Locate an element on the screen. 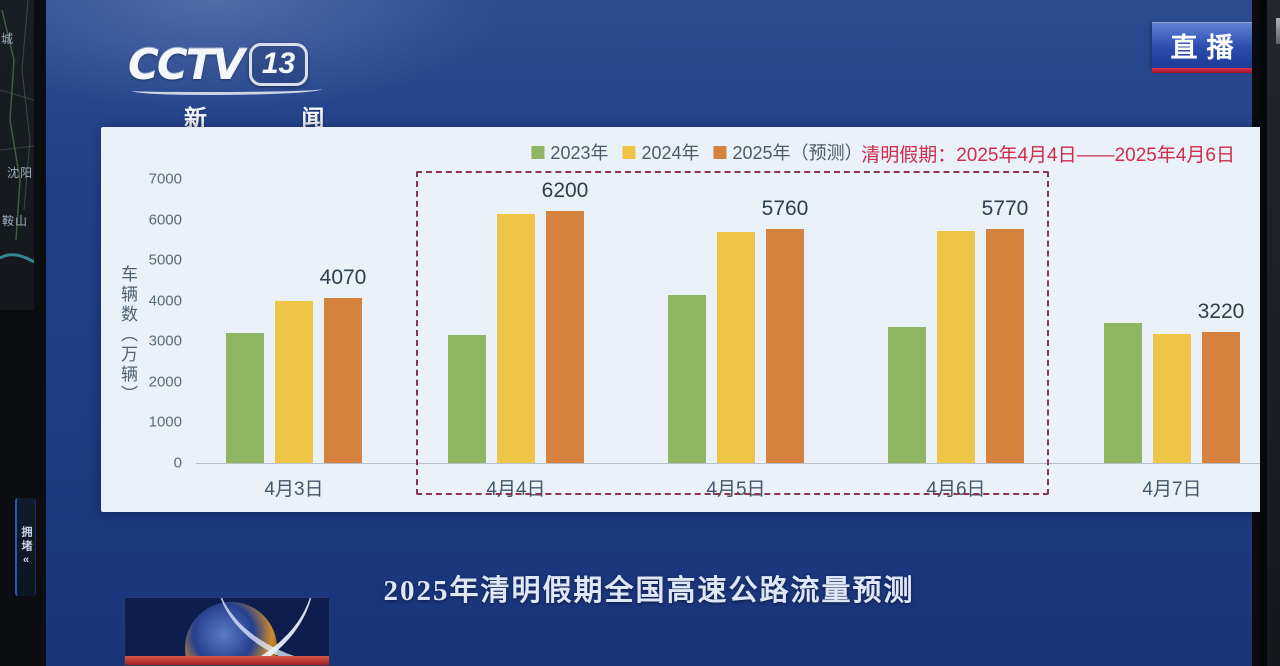  y-axis-tick-label: 0 is located at coordinates (177, 463).